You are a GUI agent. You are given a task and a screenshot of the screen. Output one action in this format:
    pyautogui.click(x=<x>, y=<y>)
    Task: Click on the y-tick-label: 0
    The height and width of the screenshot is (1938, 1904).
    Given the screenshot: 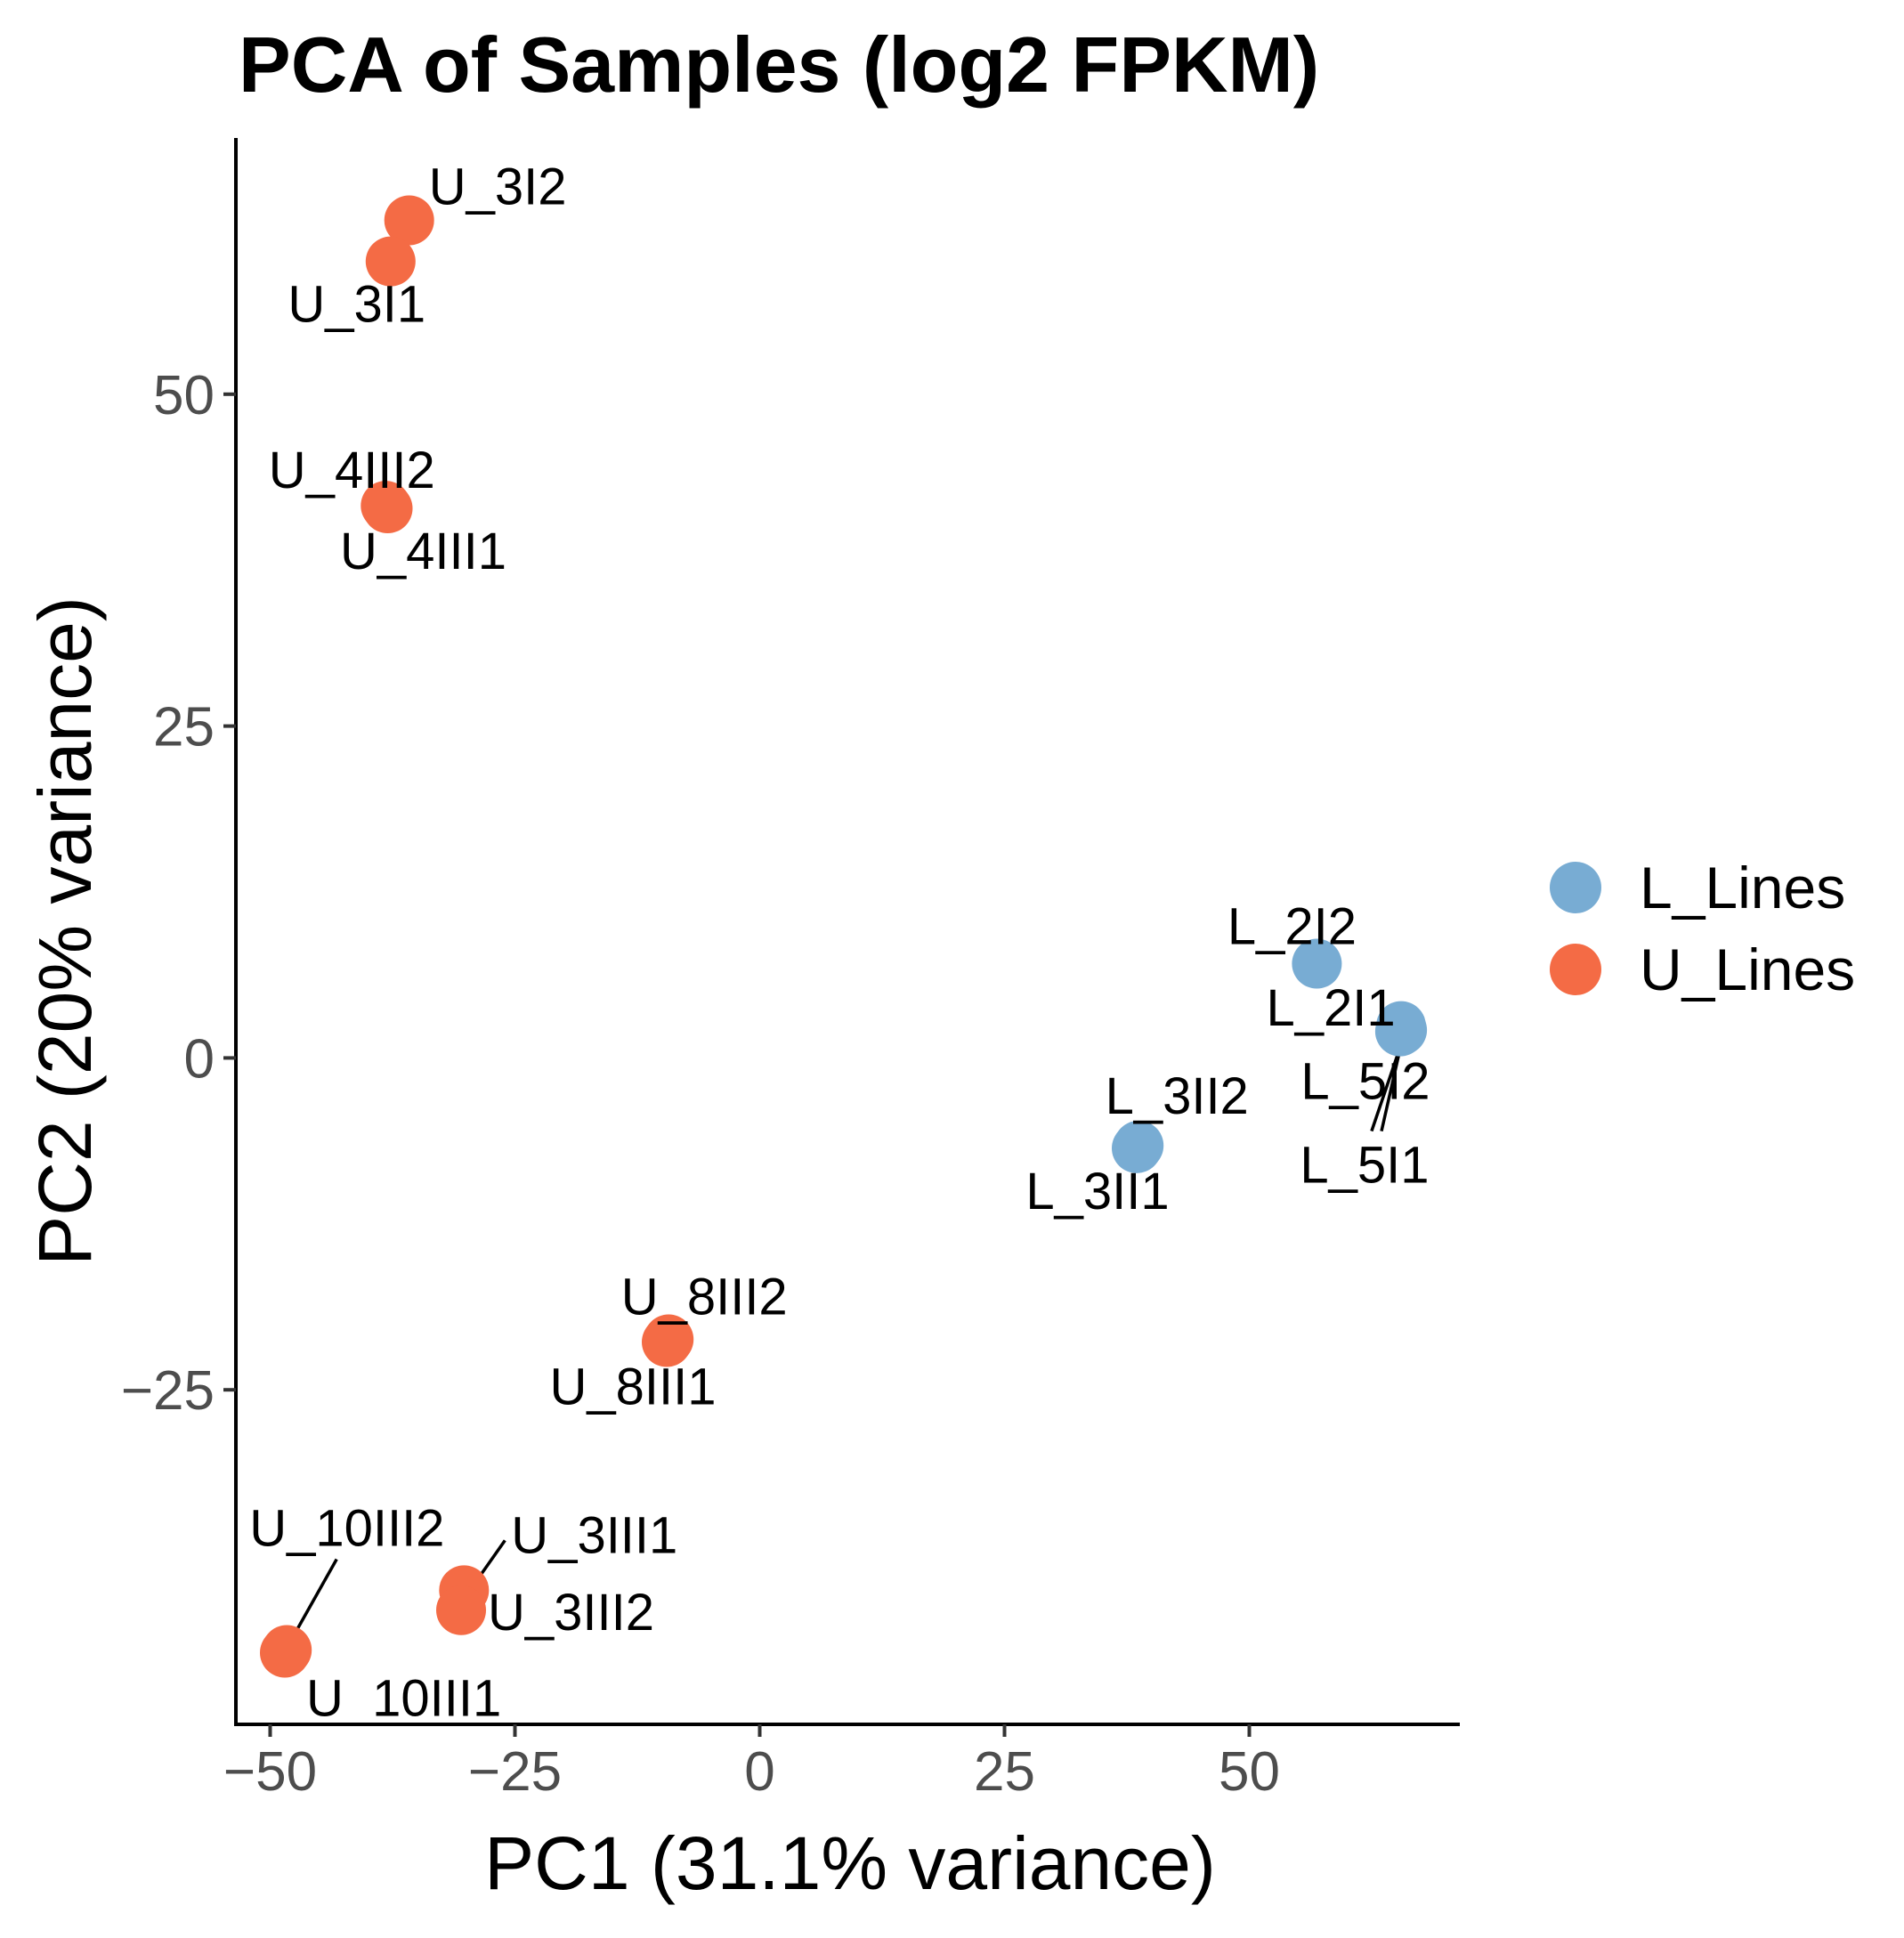 What is the action you would take?
    pyautogui.click(x=199, y=1059)
    